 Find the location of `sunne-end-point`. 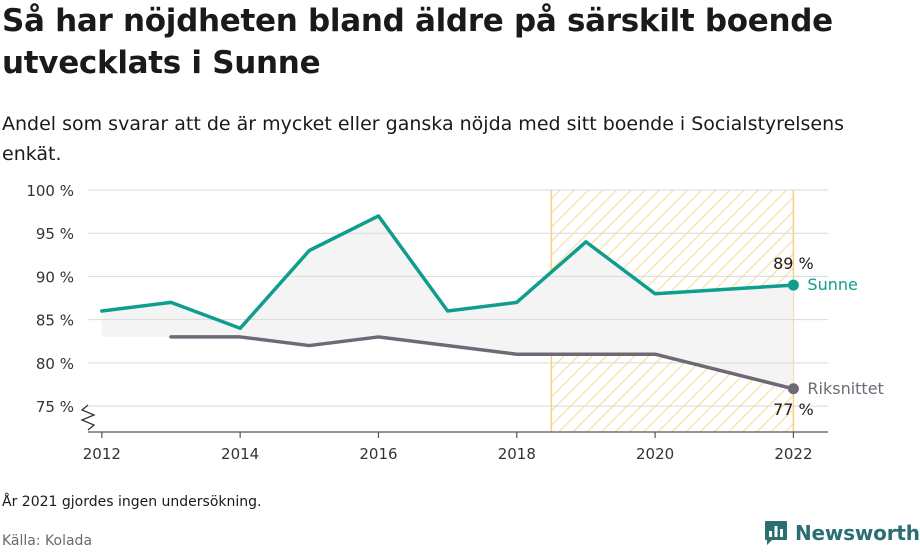

sunne-end-point is located at coordinates (793, 285).